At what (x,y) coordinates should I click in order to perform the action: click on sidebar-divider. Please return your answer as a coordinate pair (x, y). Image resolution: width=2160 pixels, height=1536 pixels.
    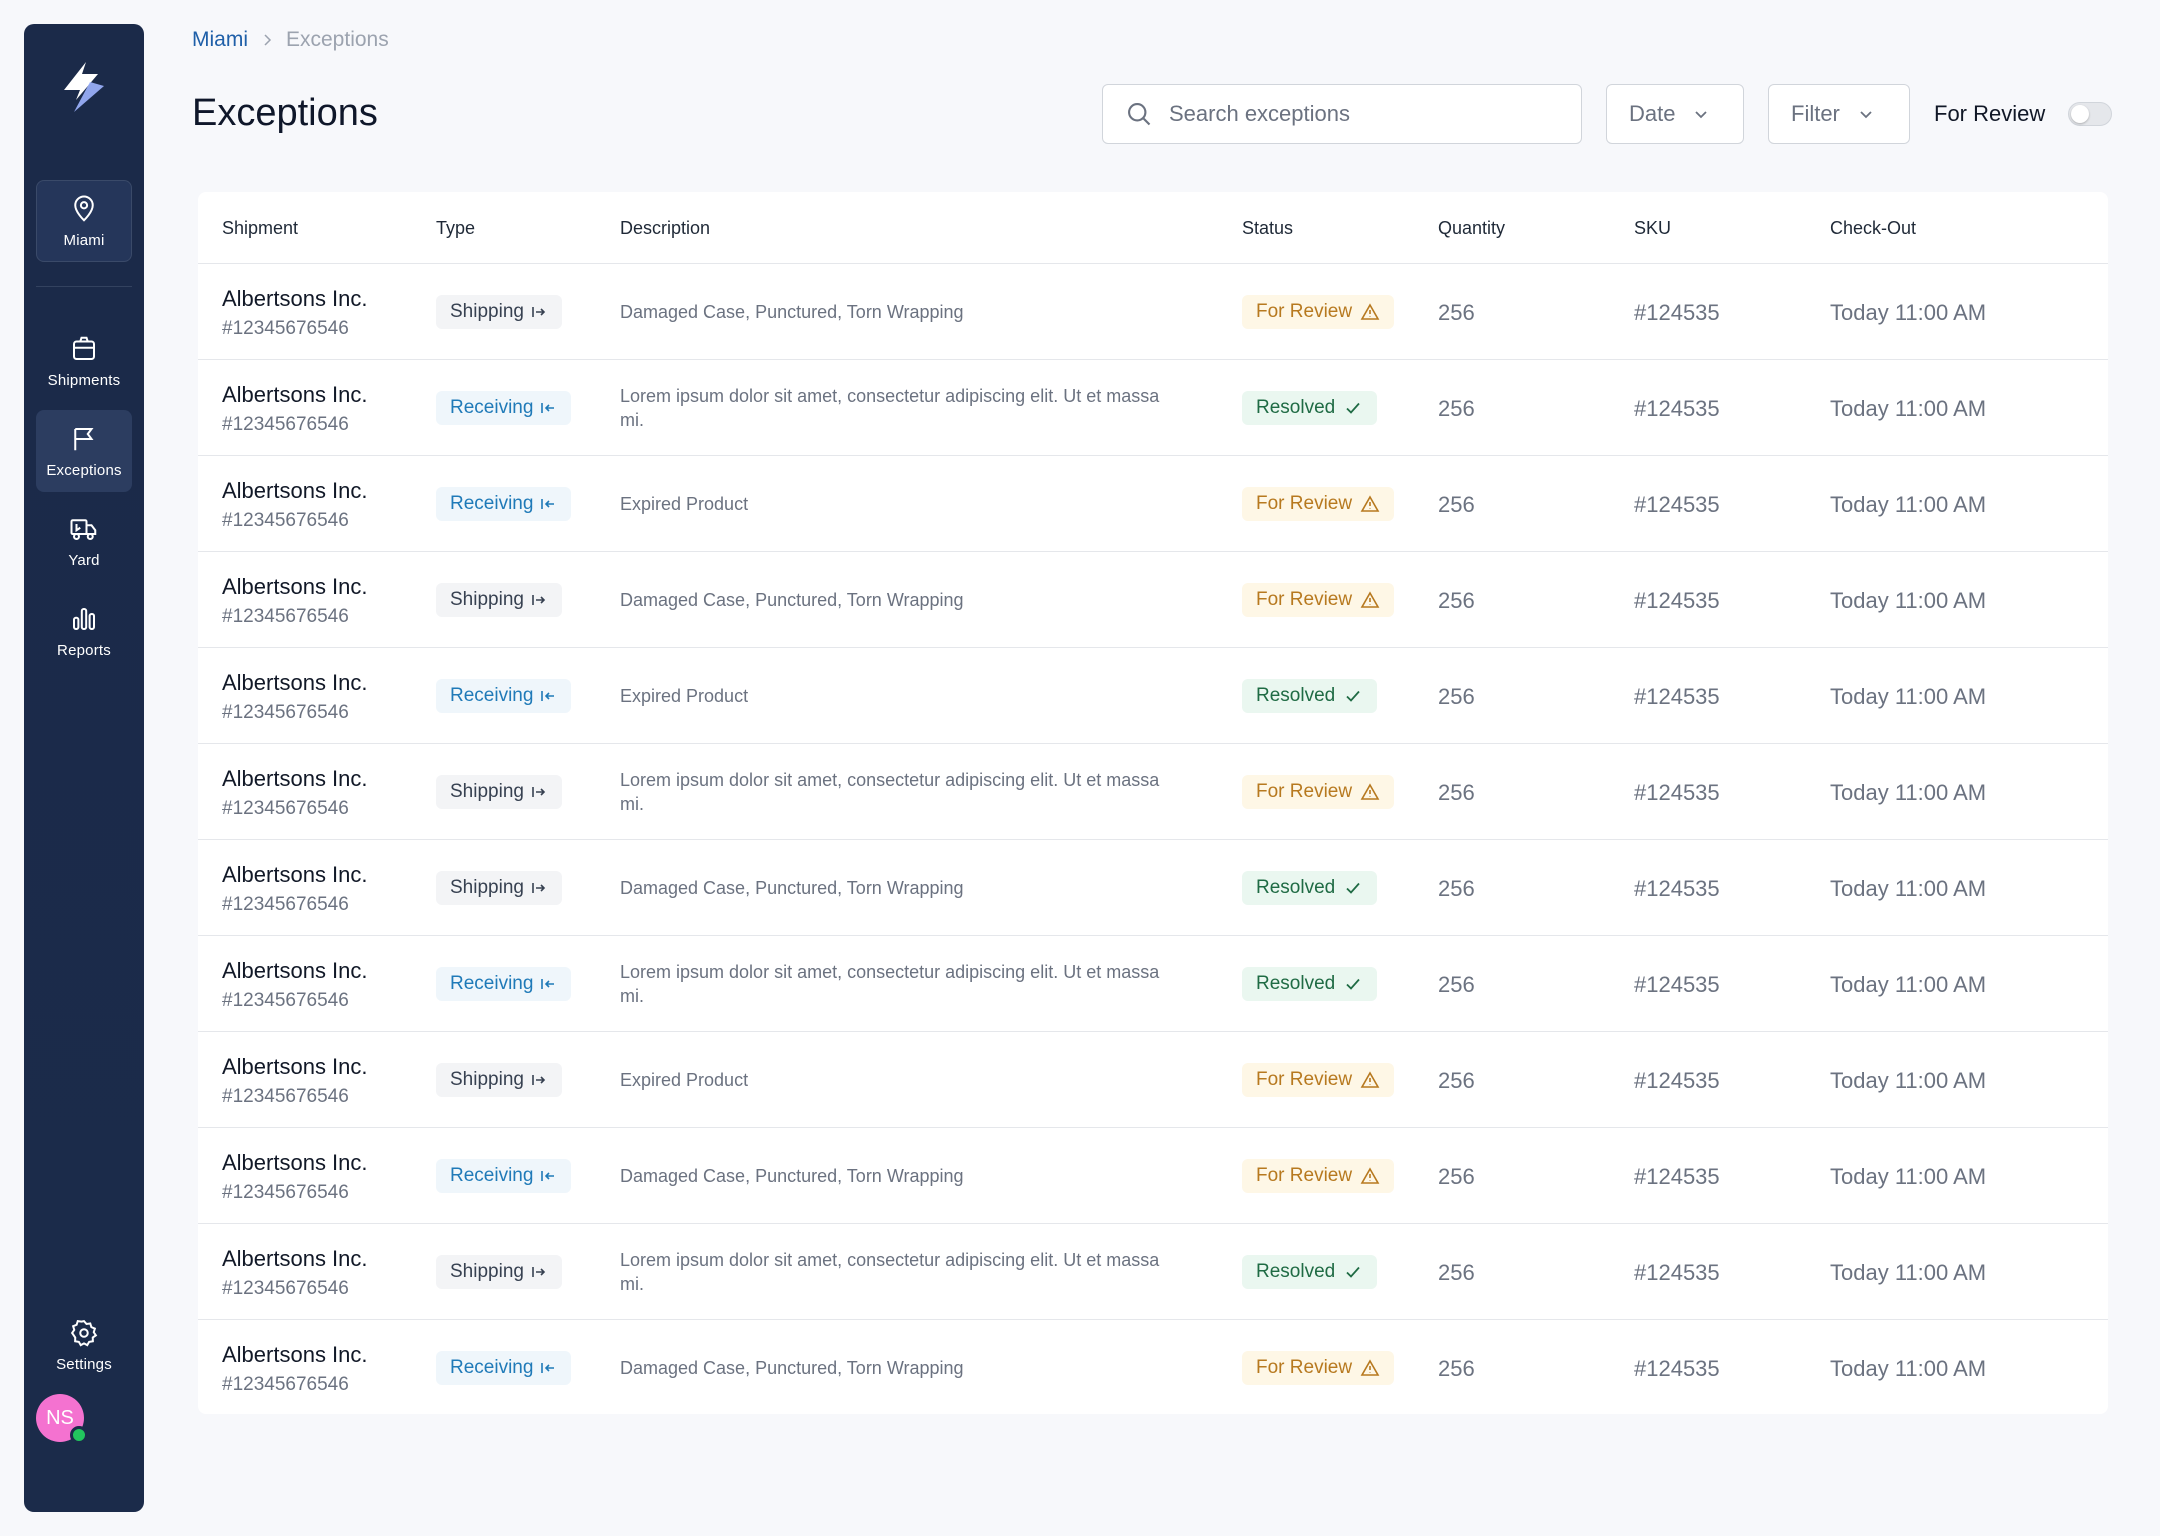
    Looking at the image, I should click on (84, 286).